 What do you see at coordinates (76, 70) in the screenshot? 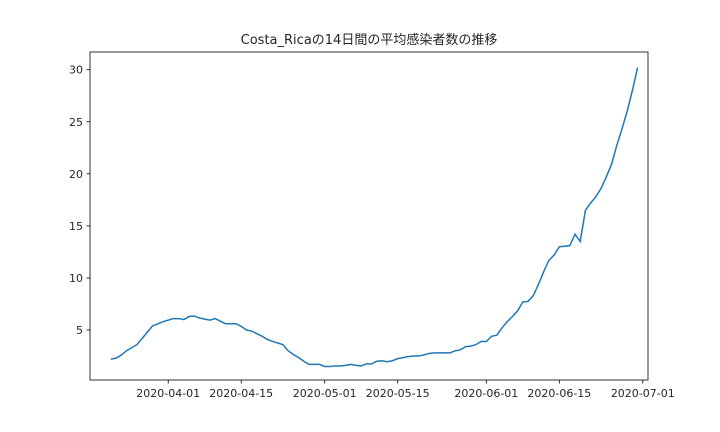
I see `y-tick-label: 30` at bounding box center [76, 70].